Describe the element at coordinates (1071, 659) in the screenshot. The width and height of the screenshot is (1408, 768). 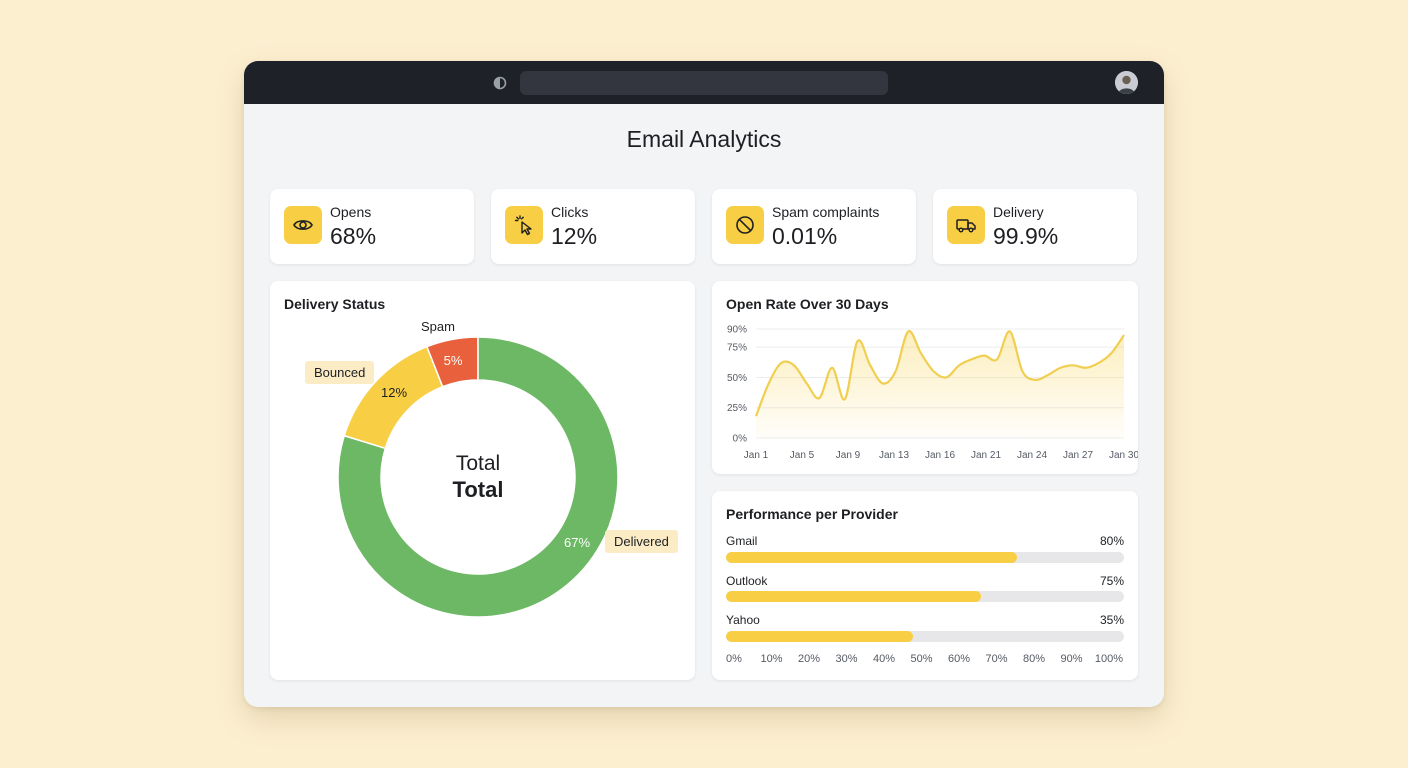
I see `provider-axis-tick: 90%` at that location.